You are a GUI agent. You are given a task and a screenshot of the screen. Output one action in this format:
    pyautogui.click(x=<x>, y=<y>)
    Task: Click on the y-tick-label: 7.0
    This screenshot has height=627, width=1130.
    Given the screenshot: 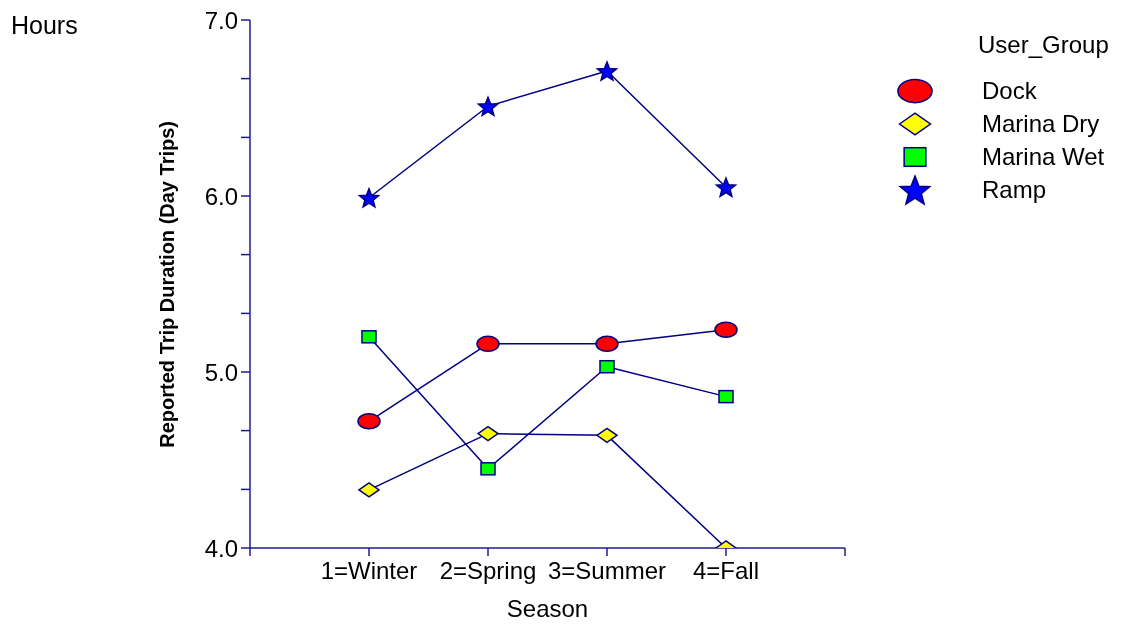 What is the action you would take?
    pyautogui.click(x=221, y=20)
    